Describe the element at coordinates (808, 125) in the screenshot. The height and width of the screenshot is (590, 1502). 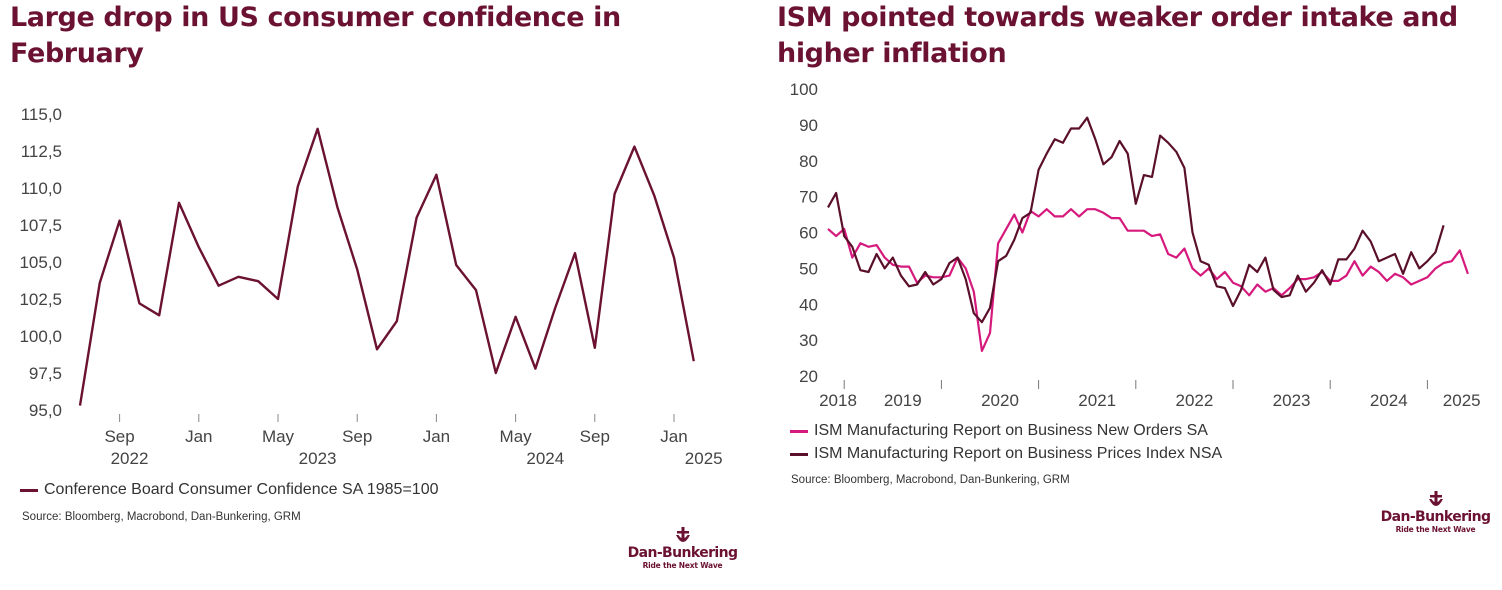
I see `y-tick-label: 90` at that location.